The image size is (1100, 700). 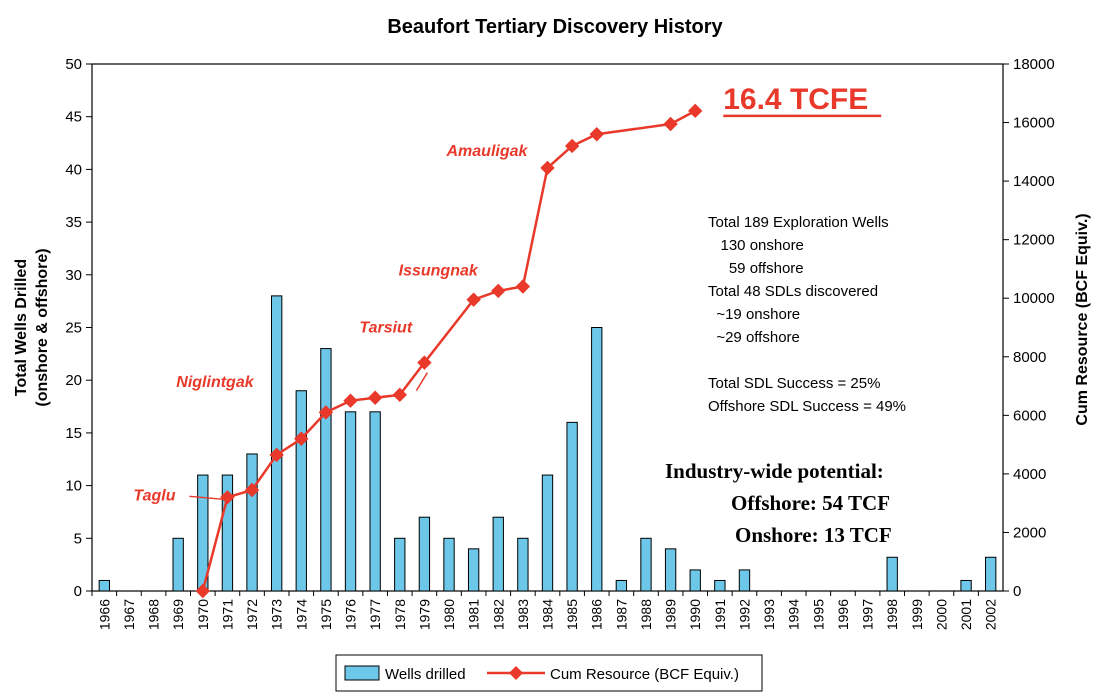 What do you see at coordinates (813, 535) in the screenshot?
I see `industry-onshore: Onshore: 13 TCF` at bounding box center [813, 535].